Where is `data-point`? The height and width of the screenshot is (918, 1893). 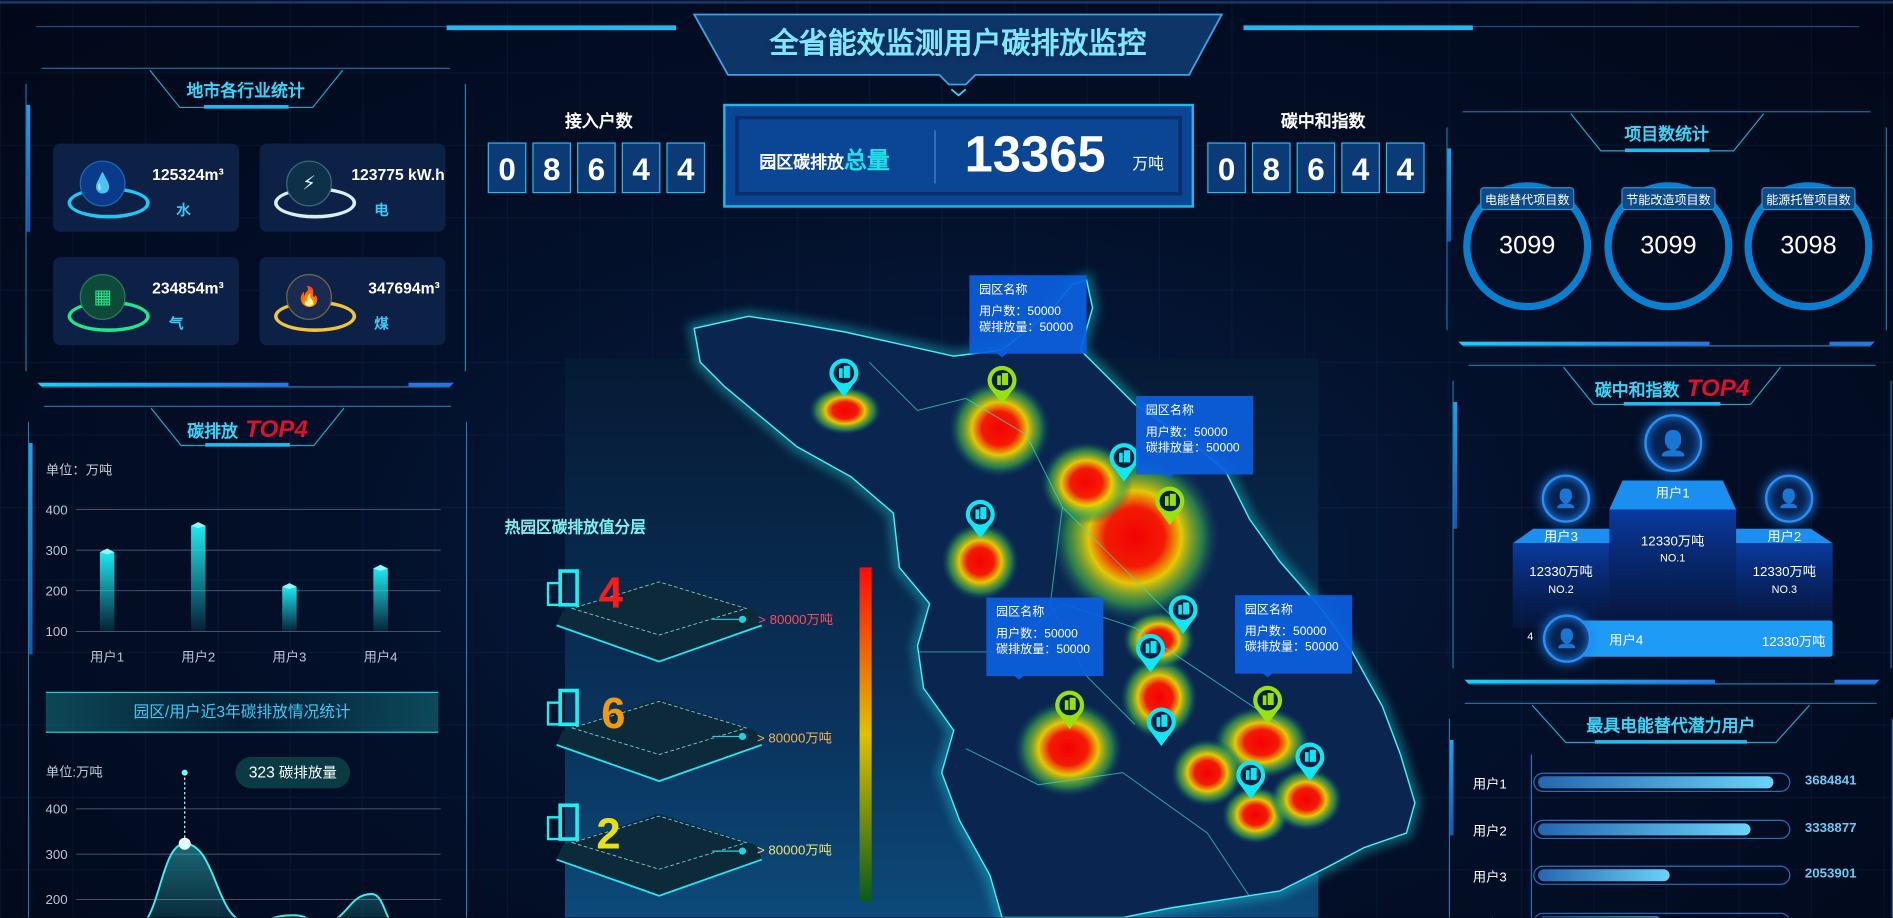 data-point is located at coordinates (184, 843).